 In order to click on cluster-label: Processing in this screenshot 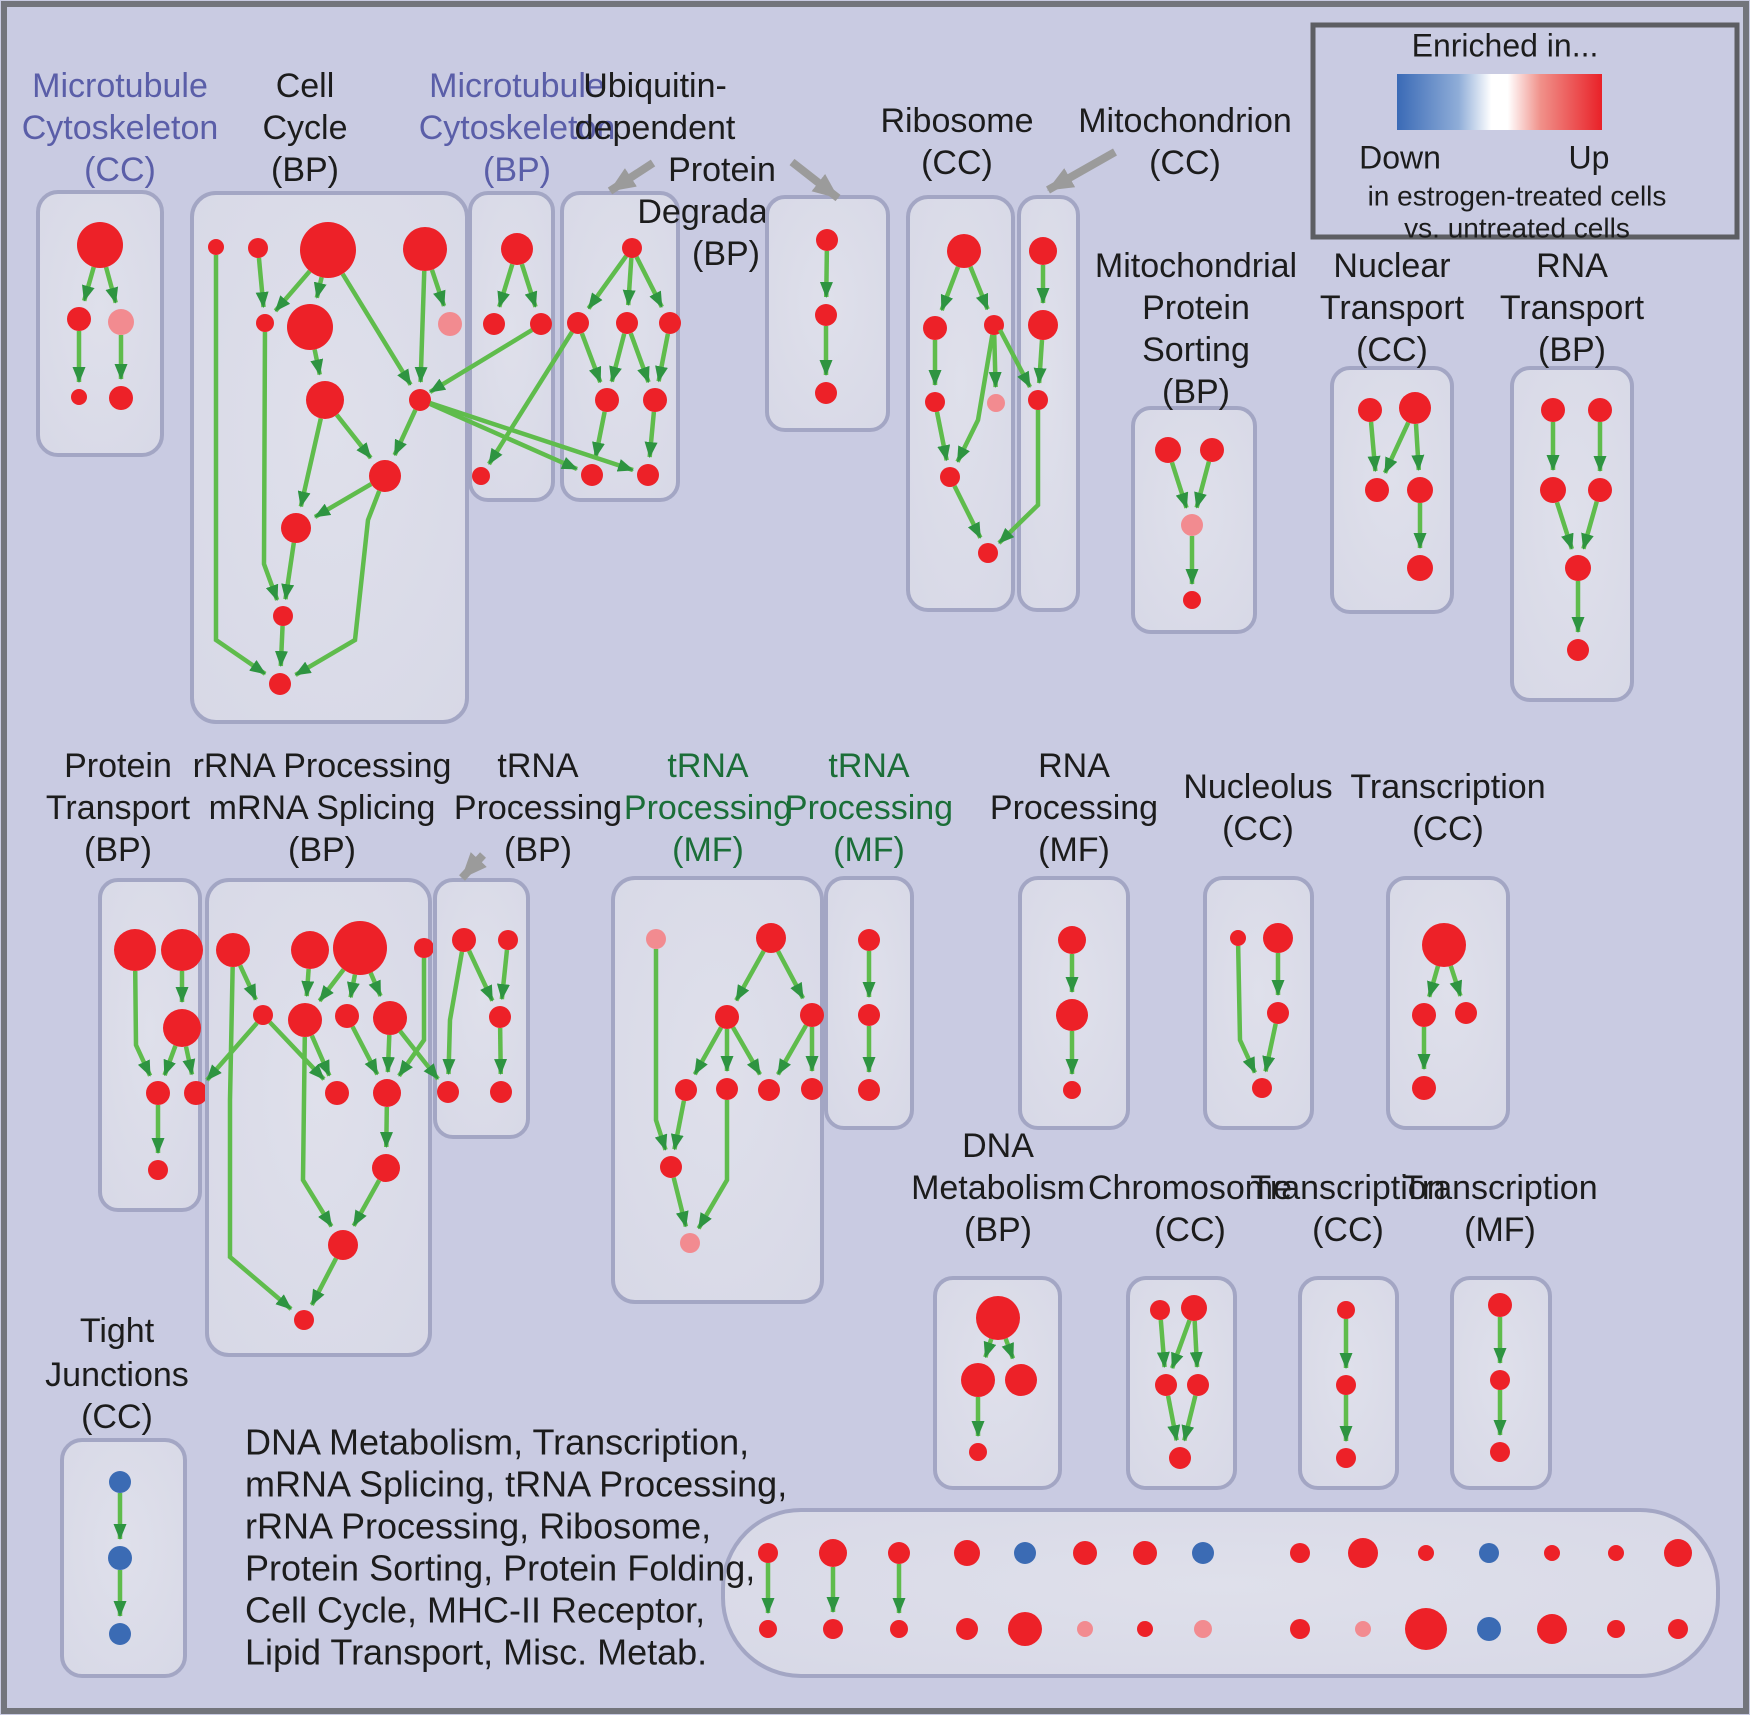, I will do `click(708, 808)`.